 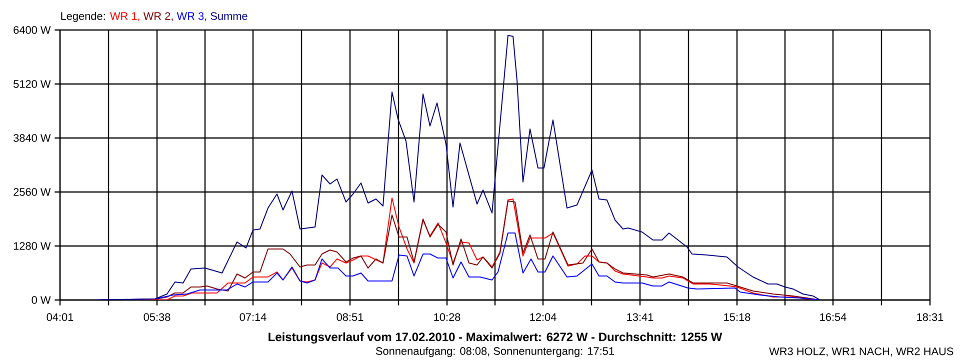 I want to click on x-tick-label: 07:14, so click(x=253, y=317).